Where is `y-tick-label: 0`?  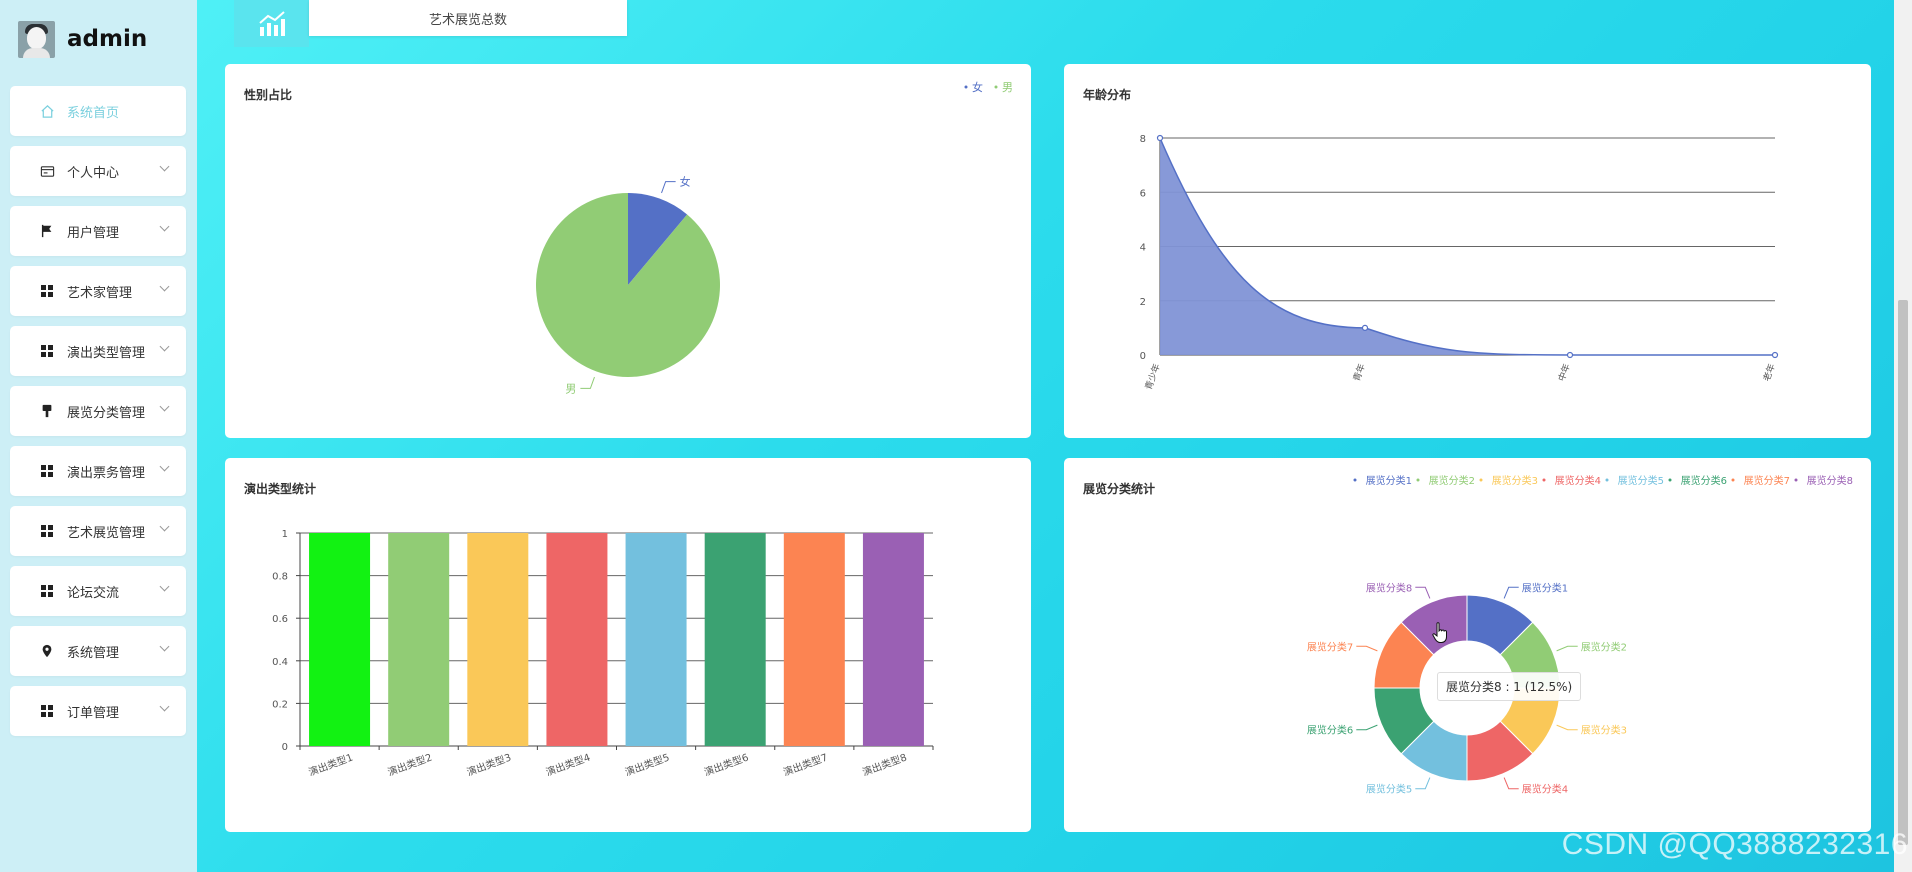 y-tick-label: 0 is located at coordinates (285, 747).